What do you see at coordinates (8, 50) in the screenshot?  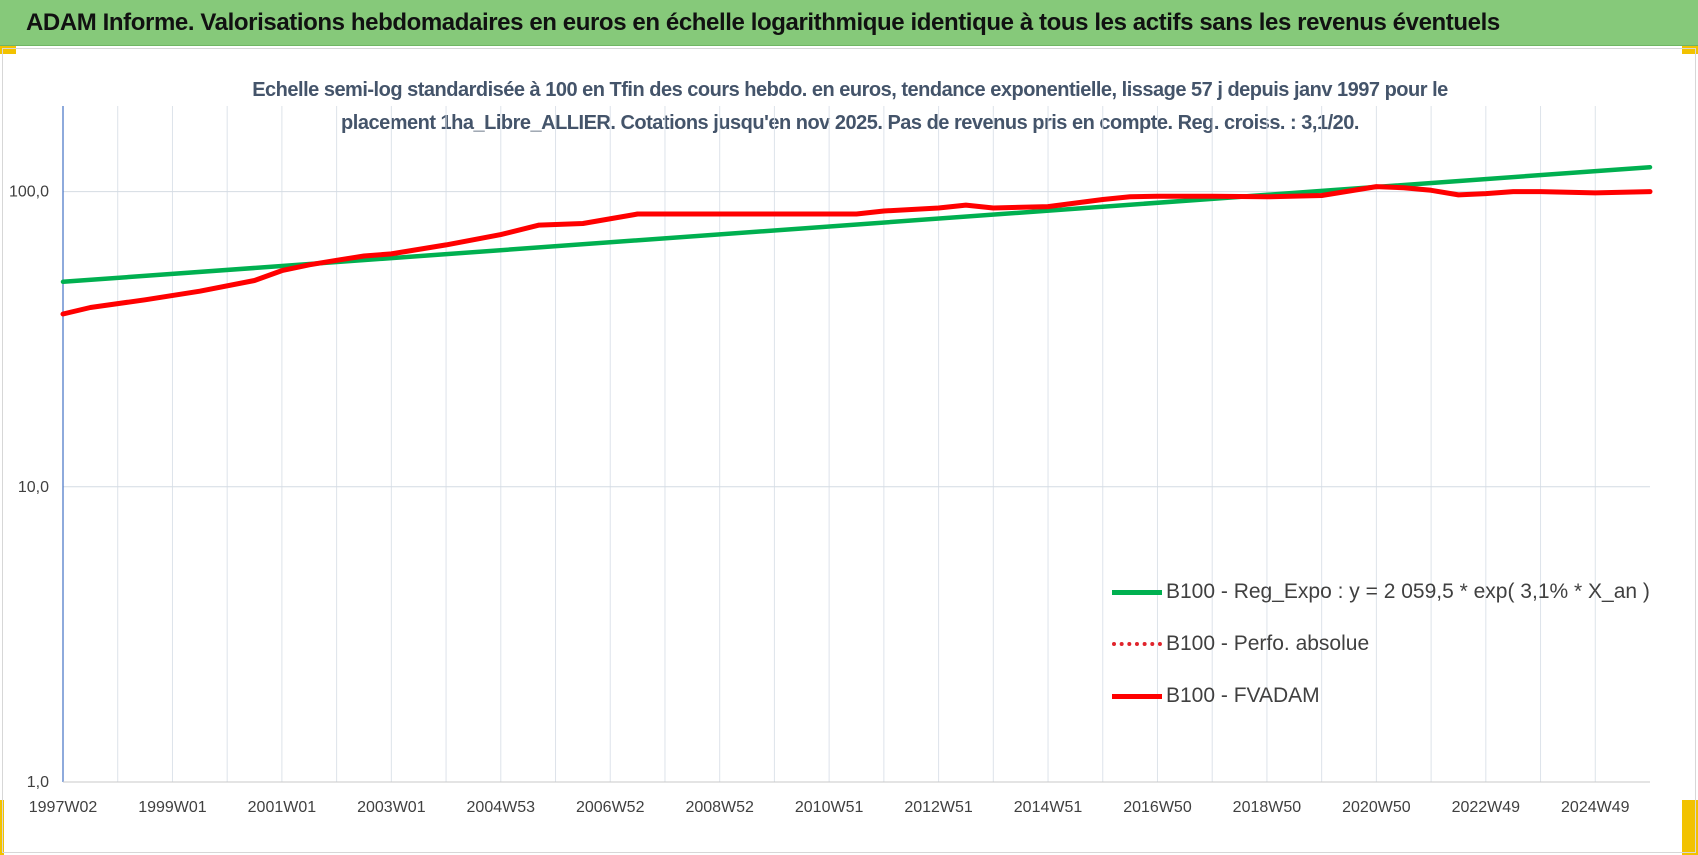 I see `corner-marker-top-left` at bounding box center [8, 50].